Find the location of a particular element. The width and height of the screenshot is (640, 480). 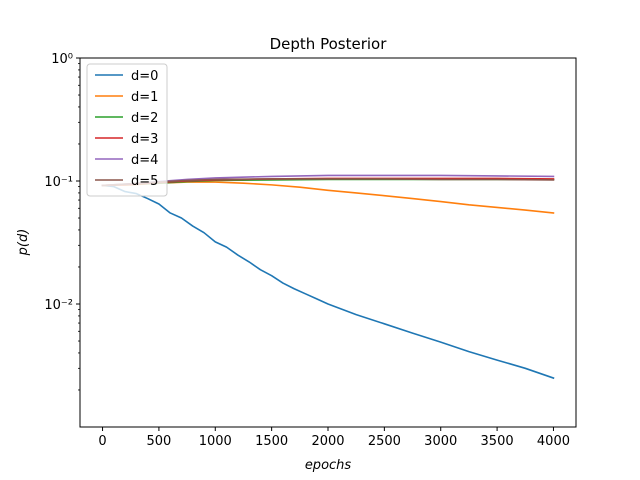

legend-label: d=5 is located at coordinates (144, 181).